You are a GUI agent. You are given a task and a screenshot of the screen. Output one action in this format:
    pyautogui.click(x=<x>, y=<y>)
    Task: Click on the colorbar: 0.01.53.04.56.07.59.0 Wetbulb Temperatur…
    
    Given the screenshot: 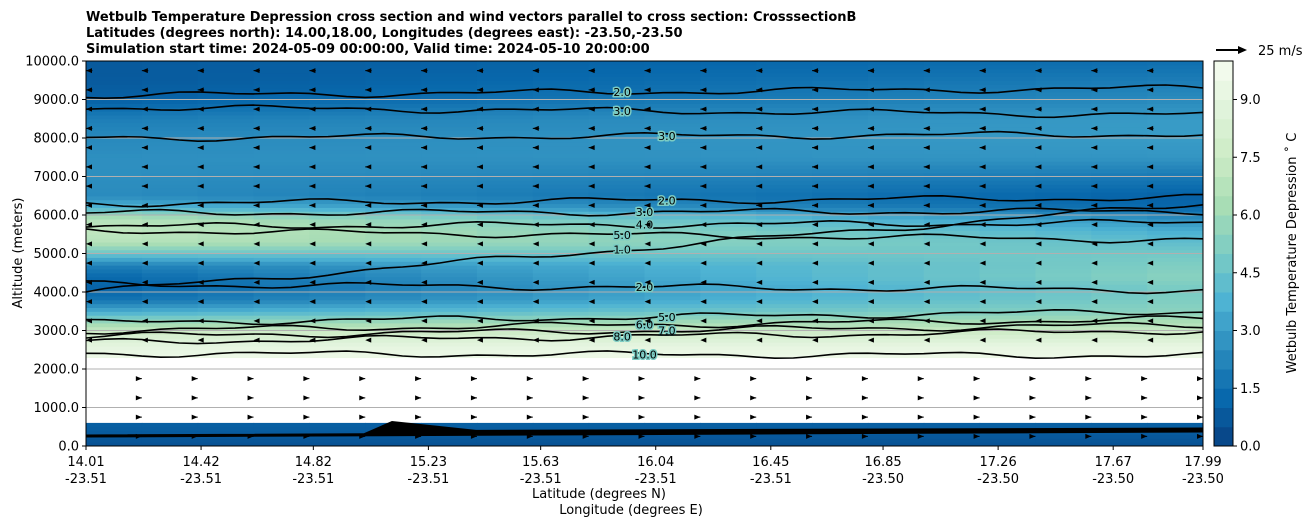 What is the action you would take?
    pyautogui.click(x=1256, y=257)
    